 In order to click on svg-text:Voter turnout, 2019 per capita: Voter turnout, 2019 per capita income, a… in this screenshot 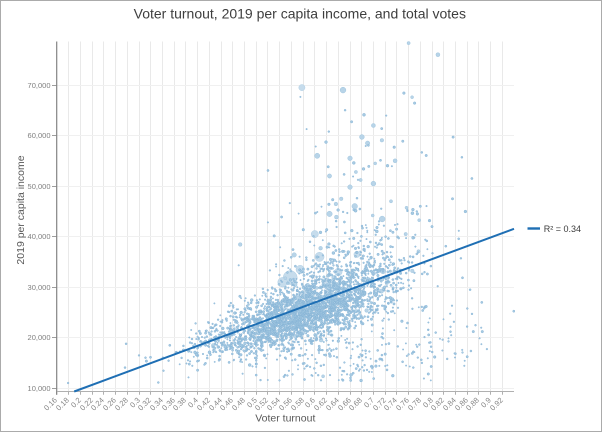, I will do `click(300, 13)`.